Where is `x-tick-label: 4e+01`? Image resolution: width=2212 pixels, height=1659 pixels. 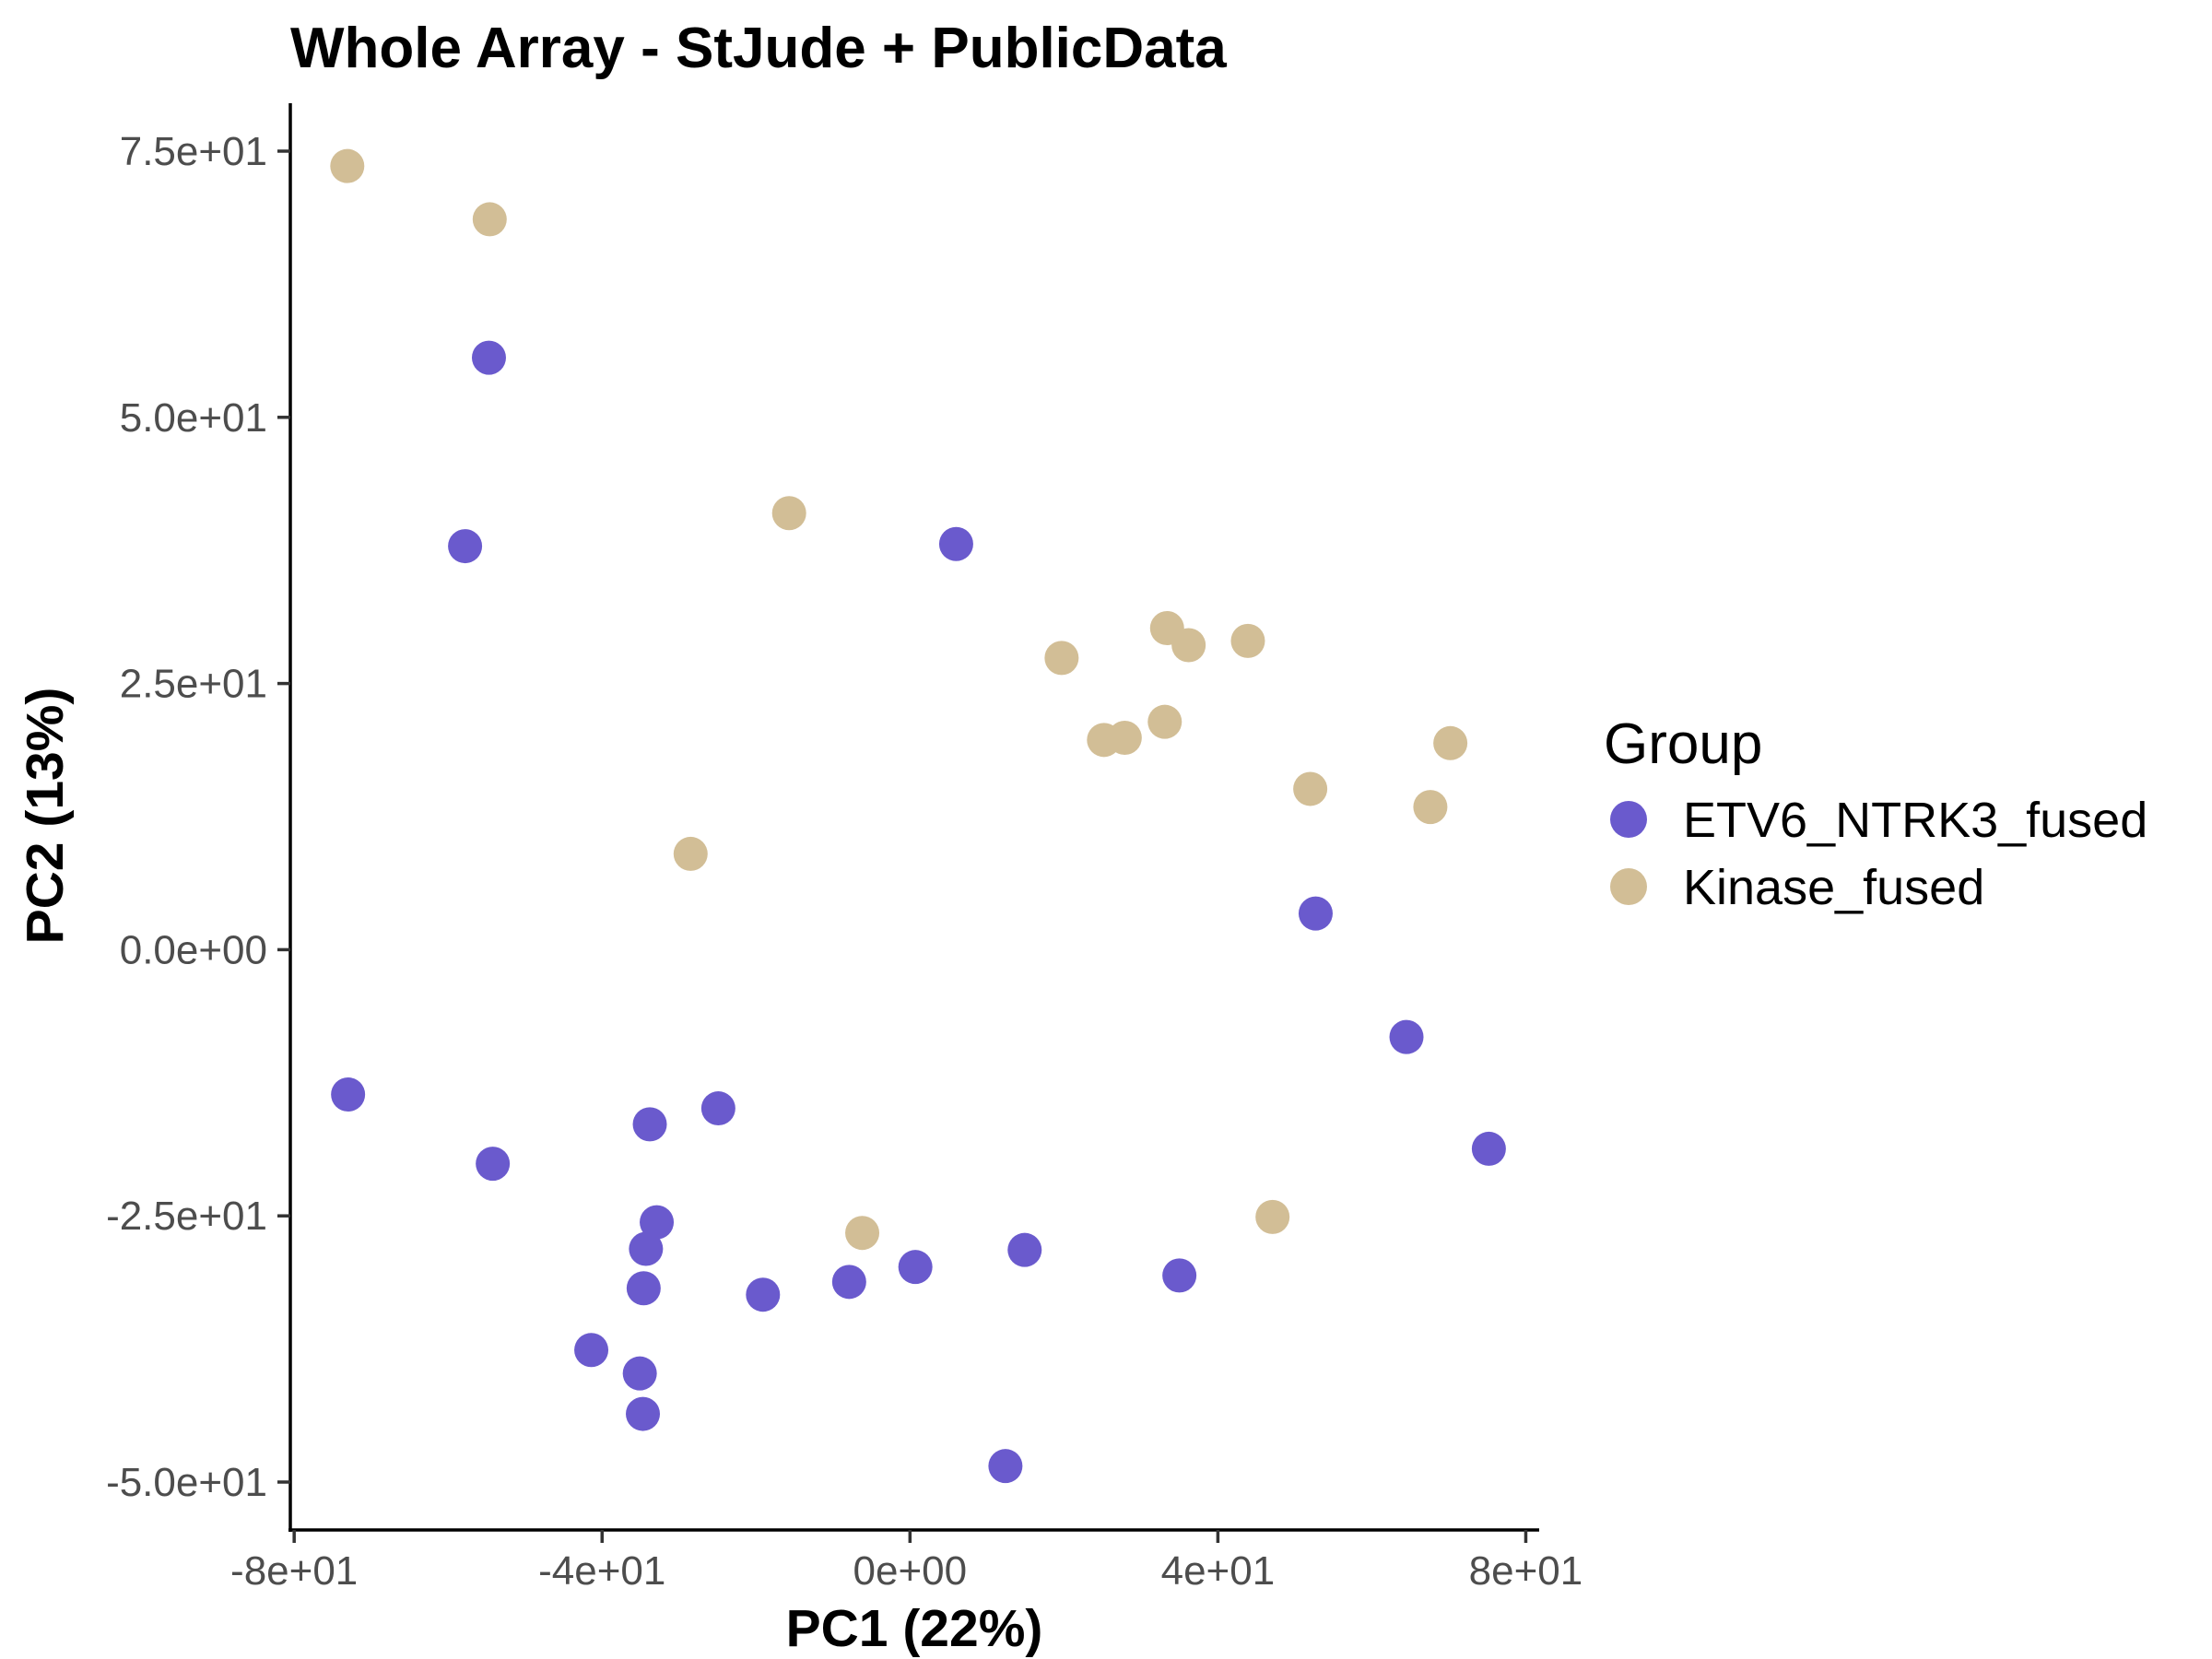 x-tick-label: 4e+01 is located at coordinates (1218, 1571).